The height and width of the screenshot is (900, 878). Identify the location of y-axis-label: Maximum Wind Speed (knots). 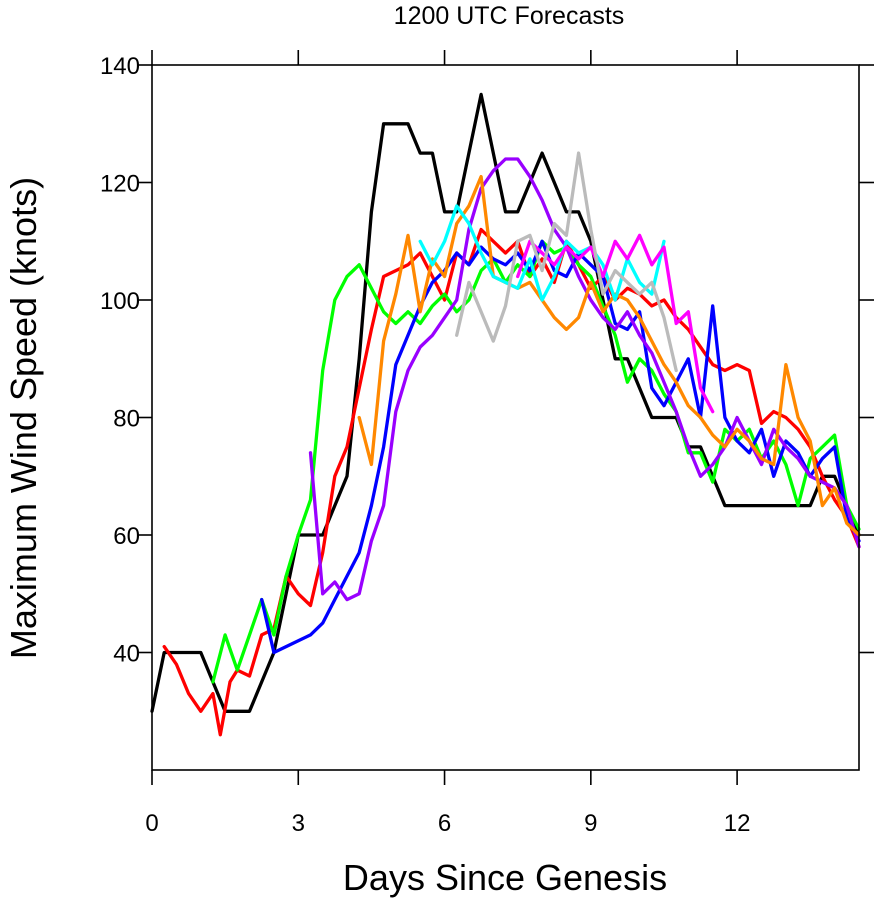
(23, 418).